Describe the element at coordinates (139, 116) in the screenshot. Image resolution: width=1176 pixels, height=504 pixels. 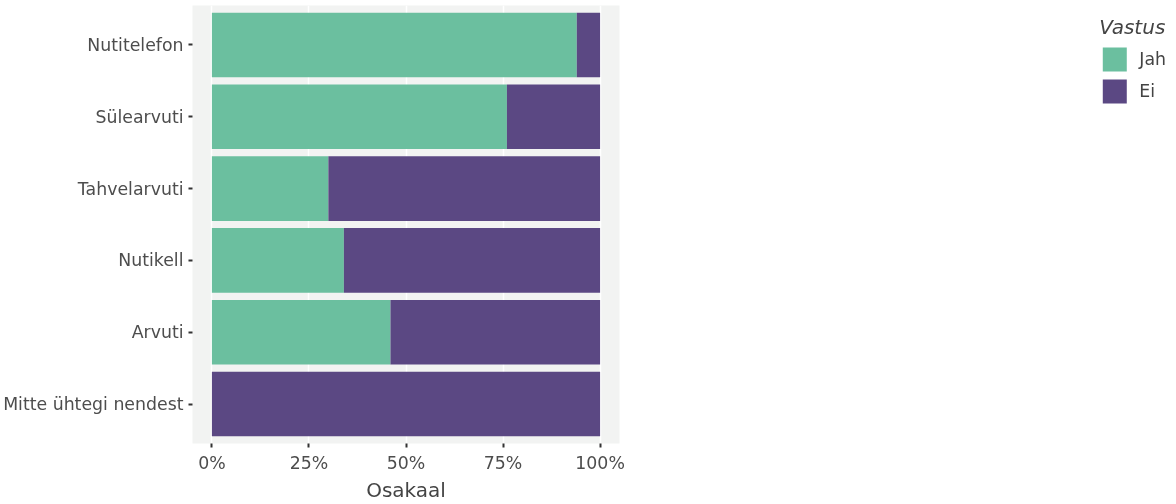
I see `y-tick-label: Sülearvuti` at that location.